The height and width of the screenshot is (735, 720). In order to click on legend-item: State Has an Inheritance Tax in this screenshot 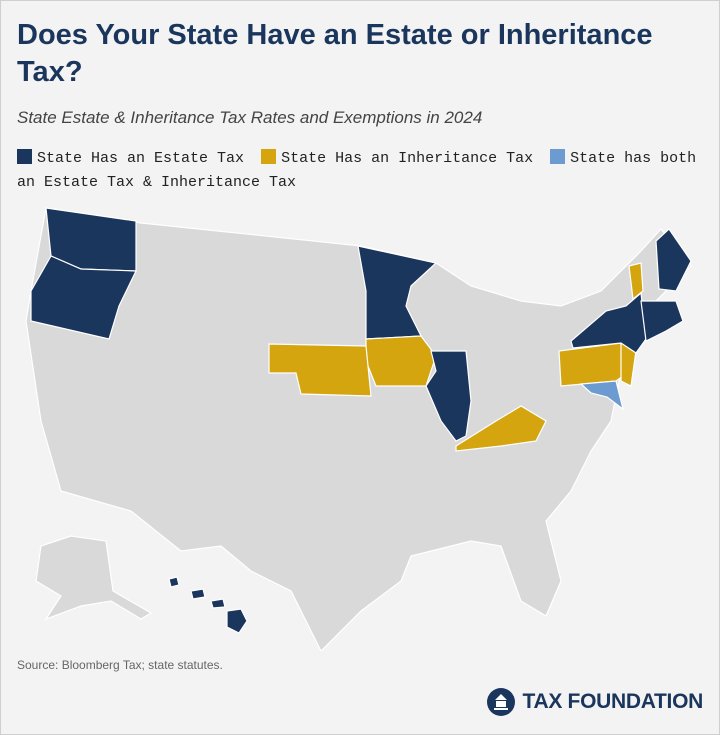, I will do `click(397, 158)`.